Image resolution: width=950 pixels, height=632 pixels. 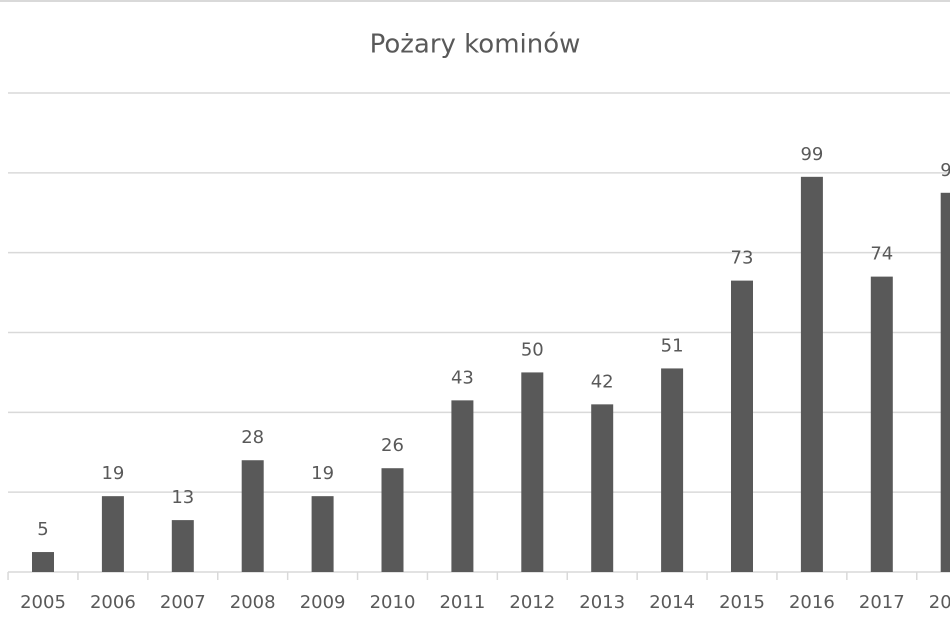 What do you see at coordinates (945, 170) in the screenshot?
I see `data-label: 95` at bounding box center [945, 170].